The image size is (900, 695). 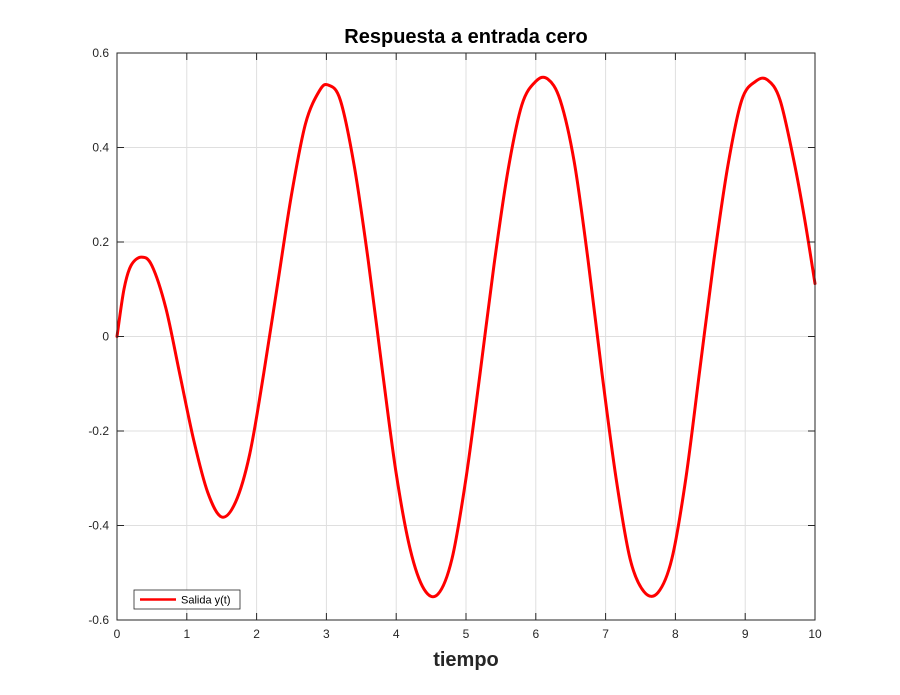 What do you see at coordinates (466, 660) in the screenshot?
I see `x-axis-label: tiempo` at bounding box center [466, 660].